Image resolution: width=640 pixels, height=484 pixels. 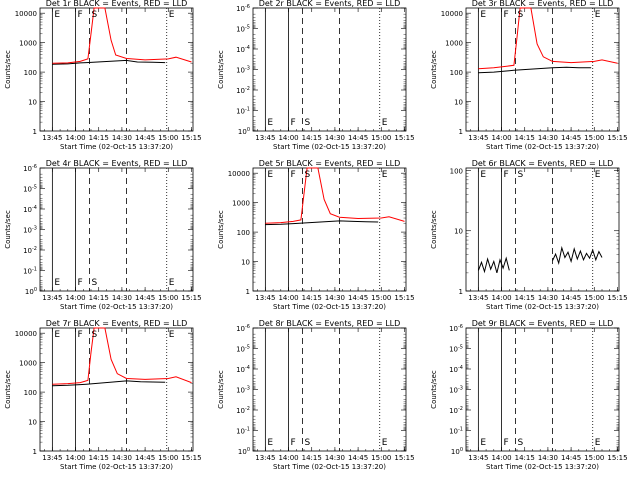 I want to click on plot-title: Det 8r BLACK = Events, RED = LLD, so click(x=330, y=323).